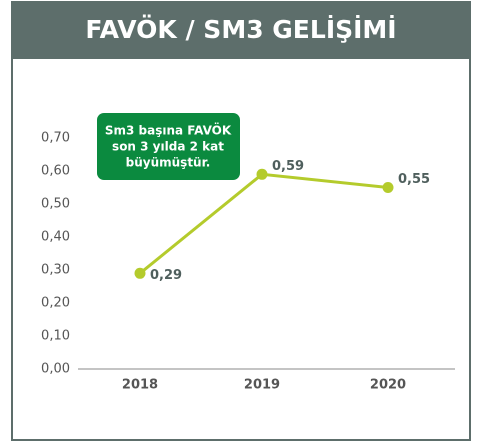  Describe the element at coordinates (55, 336) in the screenshot. I see `y-tick-label: 0,10` at that location.